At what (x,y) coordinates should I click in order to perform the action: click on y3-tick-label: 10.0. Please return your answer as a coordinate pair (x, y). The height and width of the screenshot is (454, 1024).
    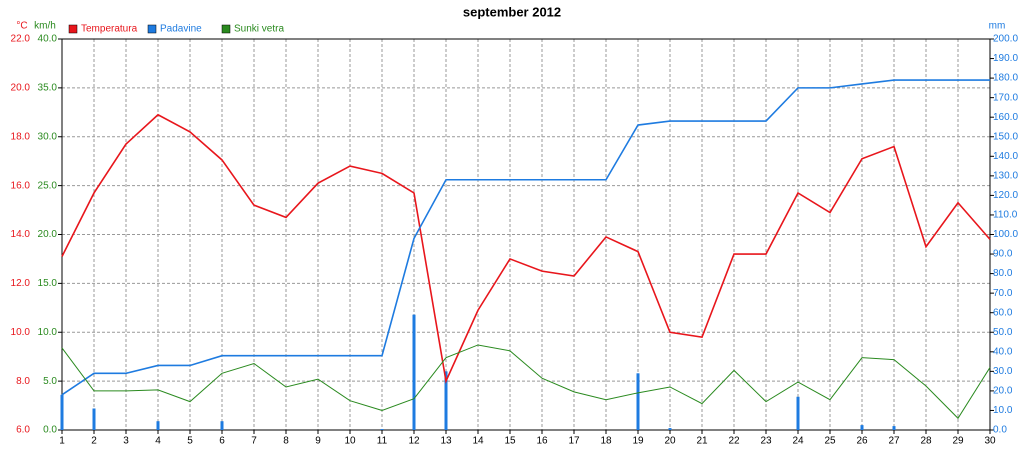
    Looking at the image, I should click on (48, 332).